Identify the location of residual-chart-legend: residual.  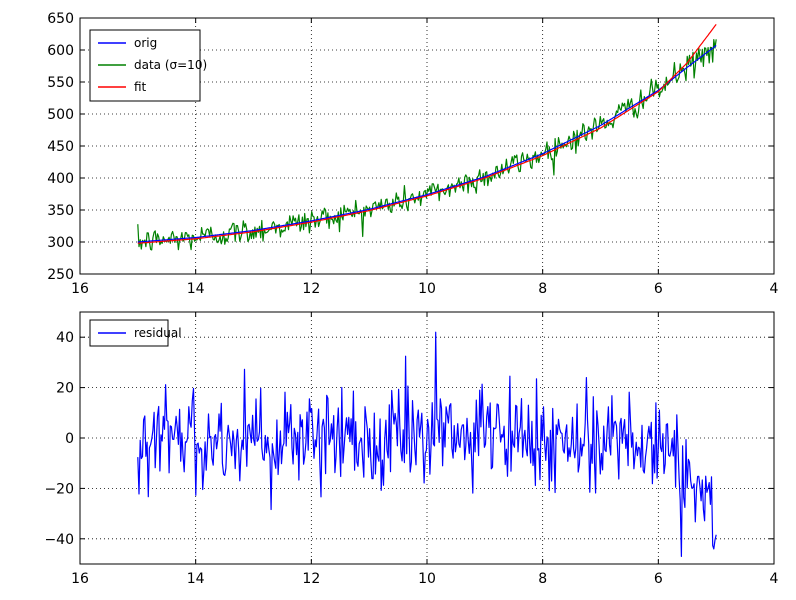
(135, 333).